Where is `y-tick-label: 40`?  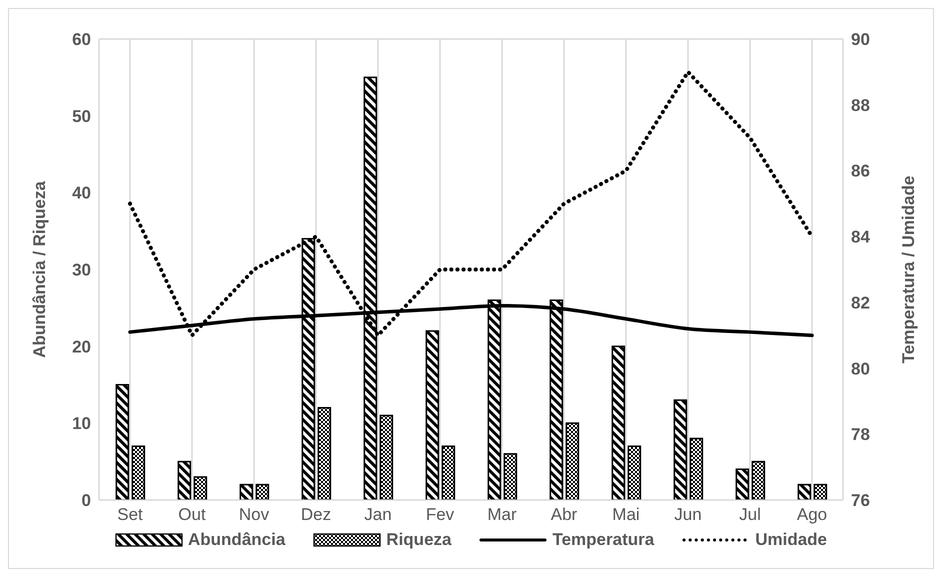 y-tick-label: 40 is located at coordinates (81, 193).